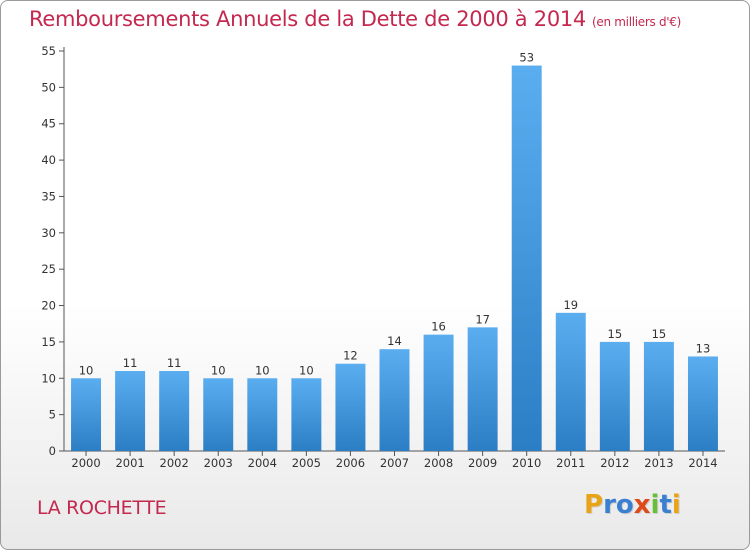  I want to click on x-tick-label: 2013, so click(658, 463).